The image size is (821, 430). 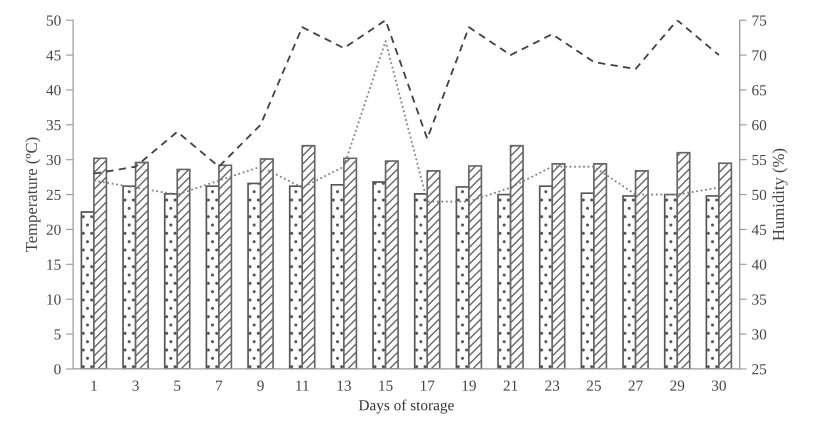 What do you see at coordinates (759, 55) in the screenshot?
I see `y2-tick-label: 70` at bounding box center [759, 55].